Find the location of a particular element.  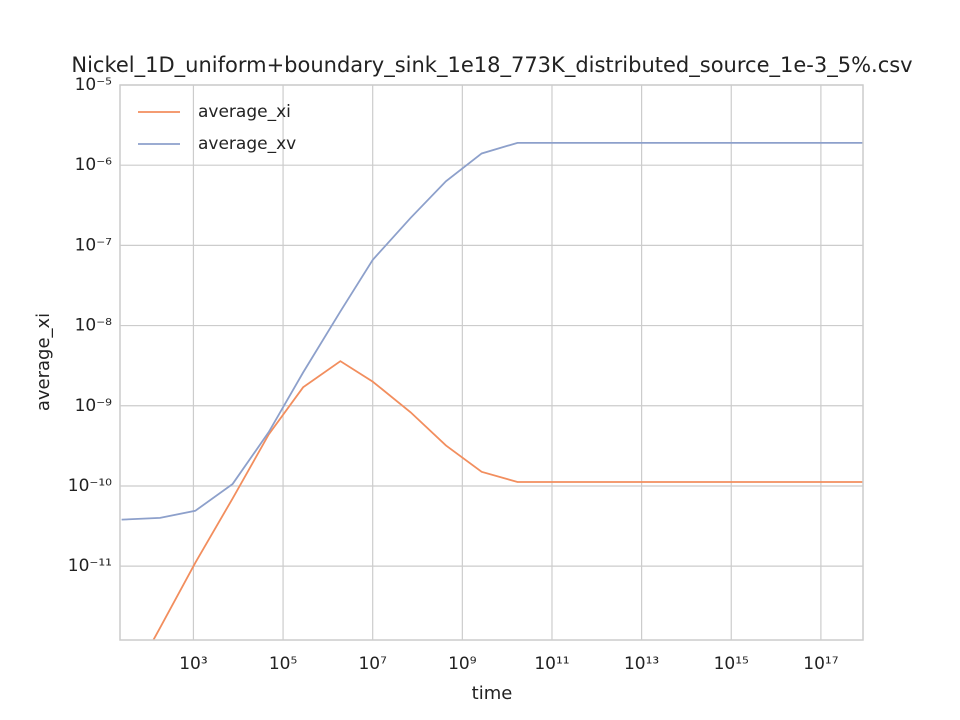

x-tick-label: 10³ is located at coordinates (193, 664).